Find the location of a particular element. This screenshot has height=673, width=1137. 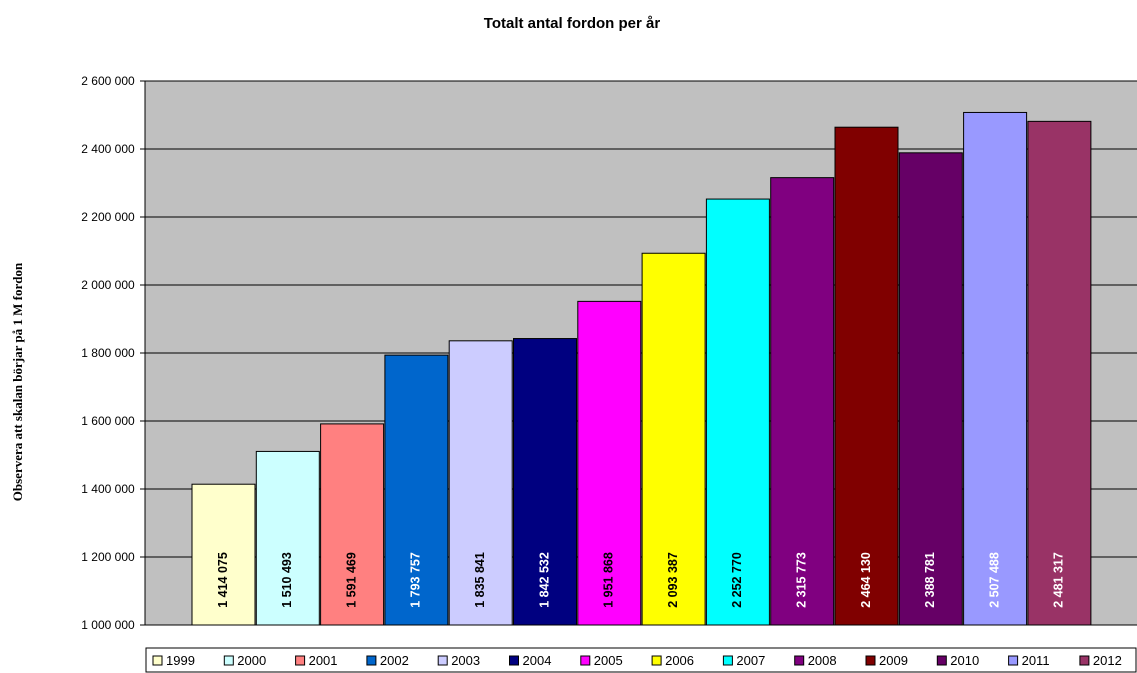

legend-box is located at coordinates (641, 660).